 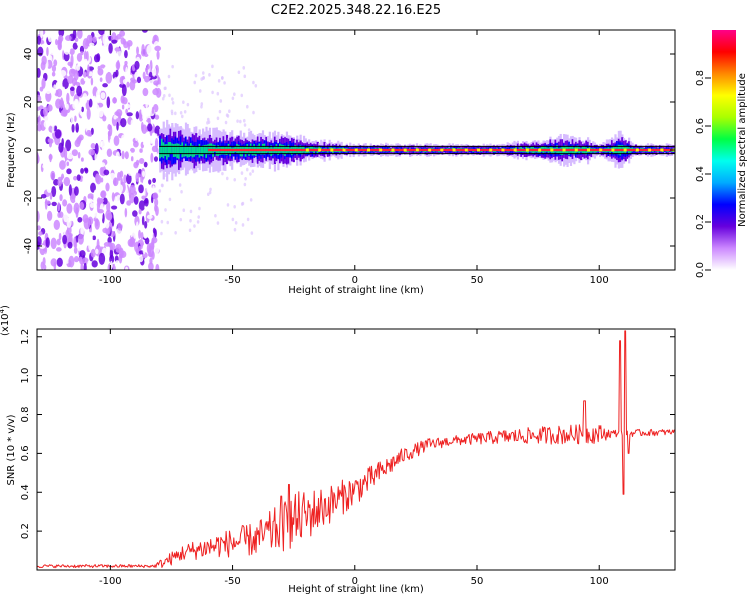 I want to click on snr-ylabel: SNR (10 * v/v), so click(x=11, y=449).